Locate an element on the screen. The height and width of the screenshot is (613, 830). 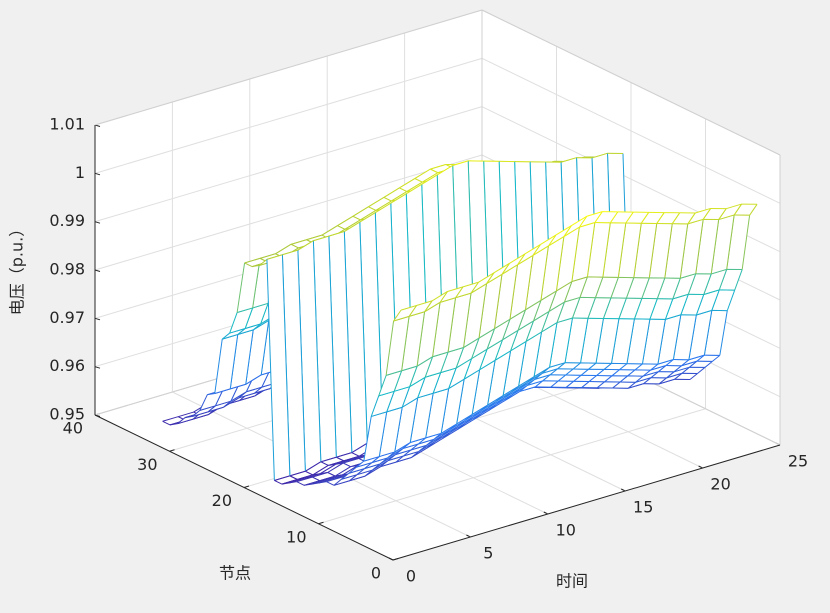
x-axis is located at coordinates (586, 502).